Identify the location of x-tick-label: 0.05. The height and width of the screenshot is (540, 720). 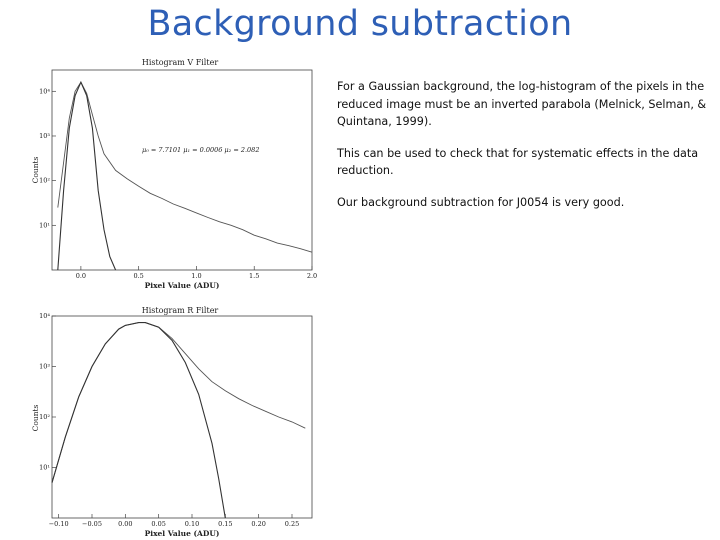
(158, 524).